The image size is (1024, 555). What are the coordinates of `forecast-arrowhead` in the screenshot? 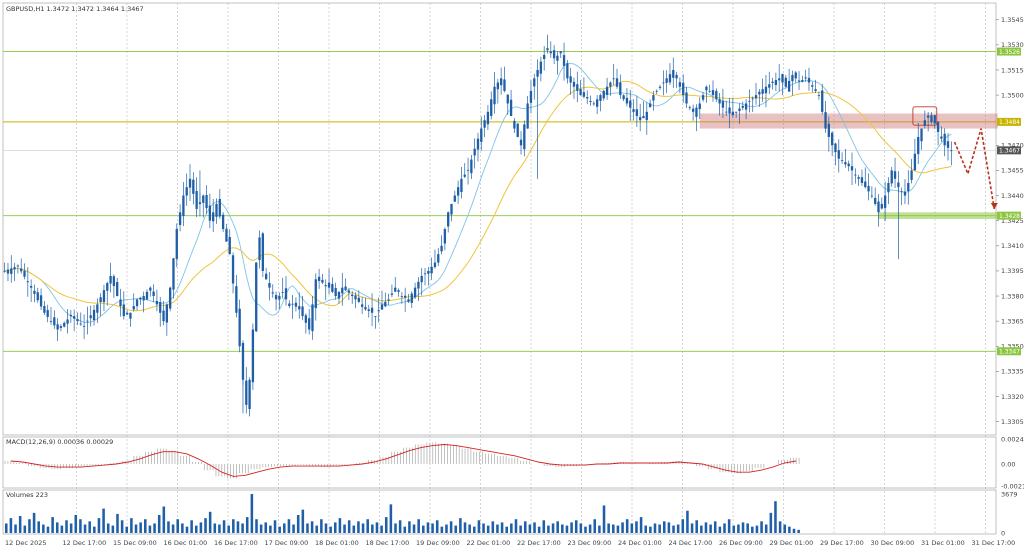 It's located at (994, 205).